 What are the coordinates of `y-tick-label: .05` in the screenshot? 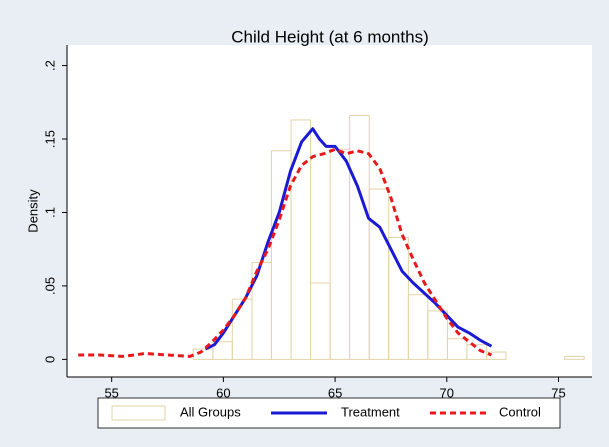 It's located at (49, 286).